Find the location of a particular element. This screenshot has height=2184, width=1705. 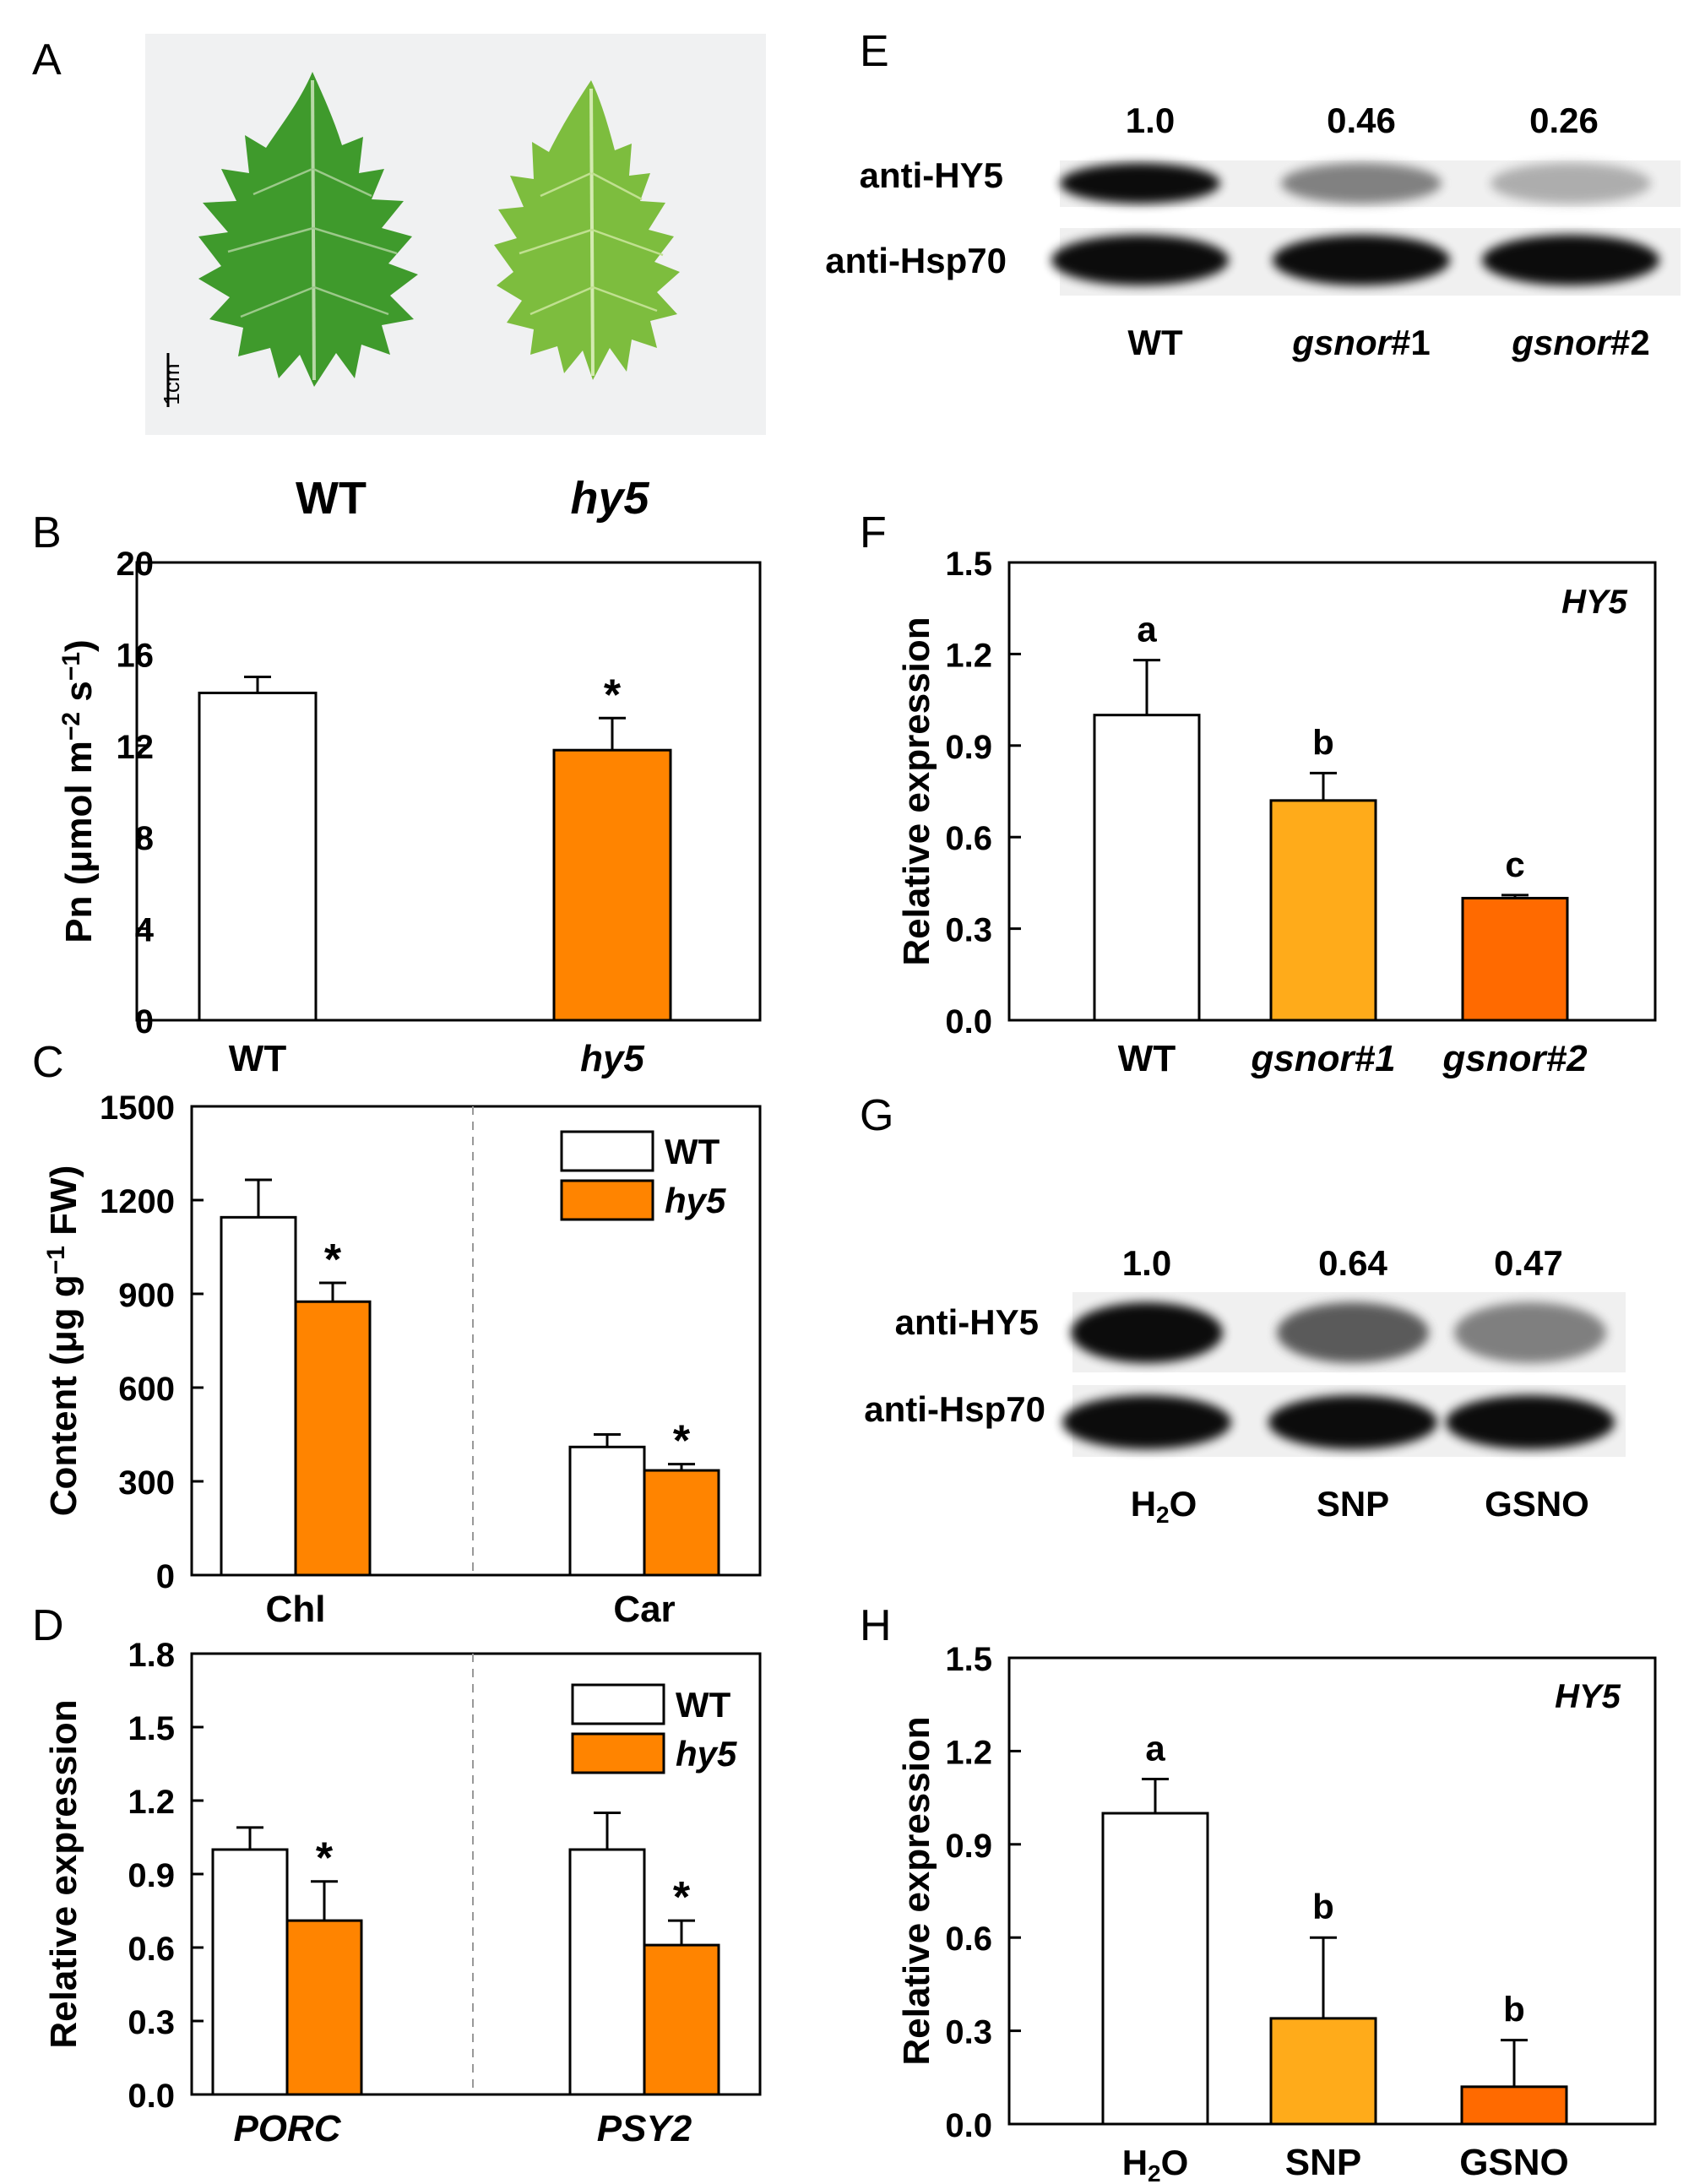

blot-e-hsp70-band is located at coordinates (1140, 260).